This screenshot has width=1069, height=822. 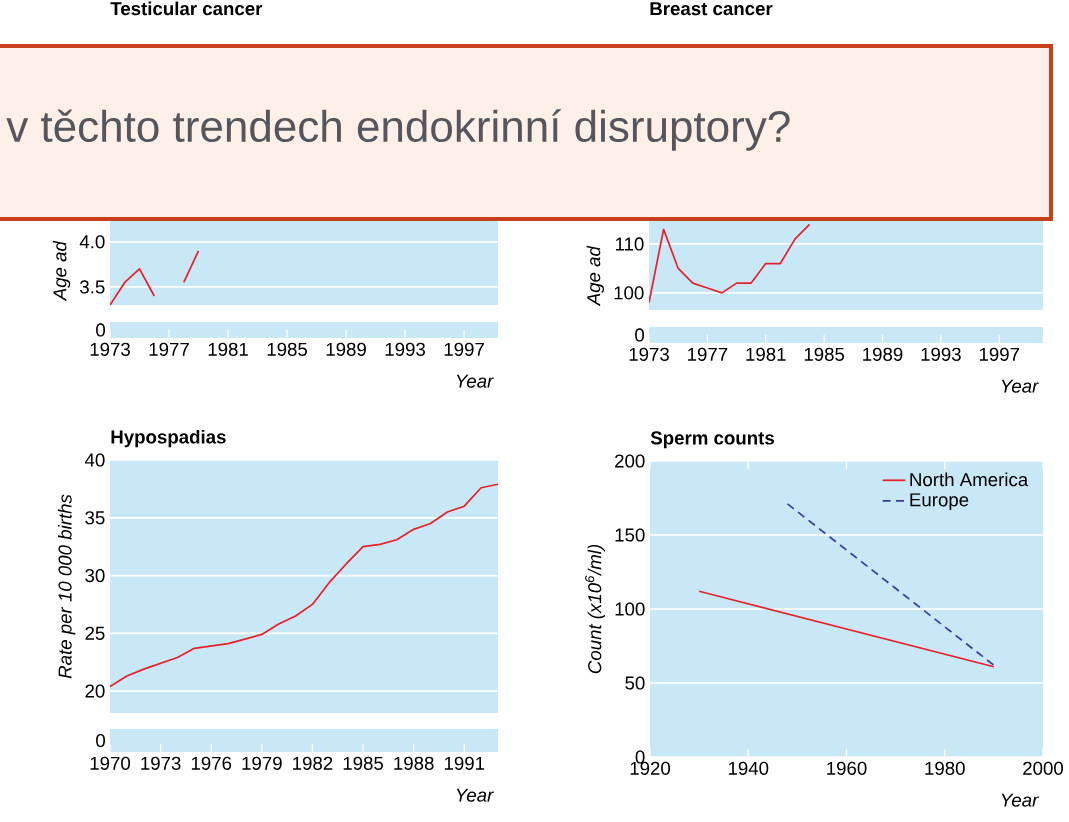 I want to click on chart-title: Sperm counts, so click(x=712, y=440).